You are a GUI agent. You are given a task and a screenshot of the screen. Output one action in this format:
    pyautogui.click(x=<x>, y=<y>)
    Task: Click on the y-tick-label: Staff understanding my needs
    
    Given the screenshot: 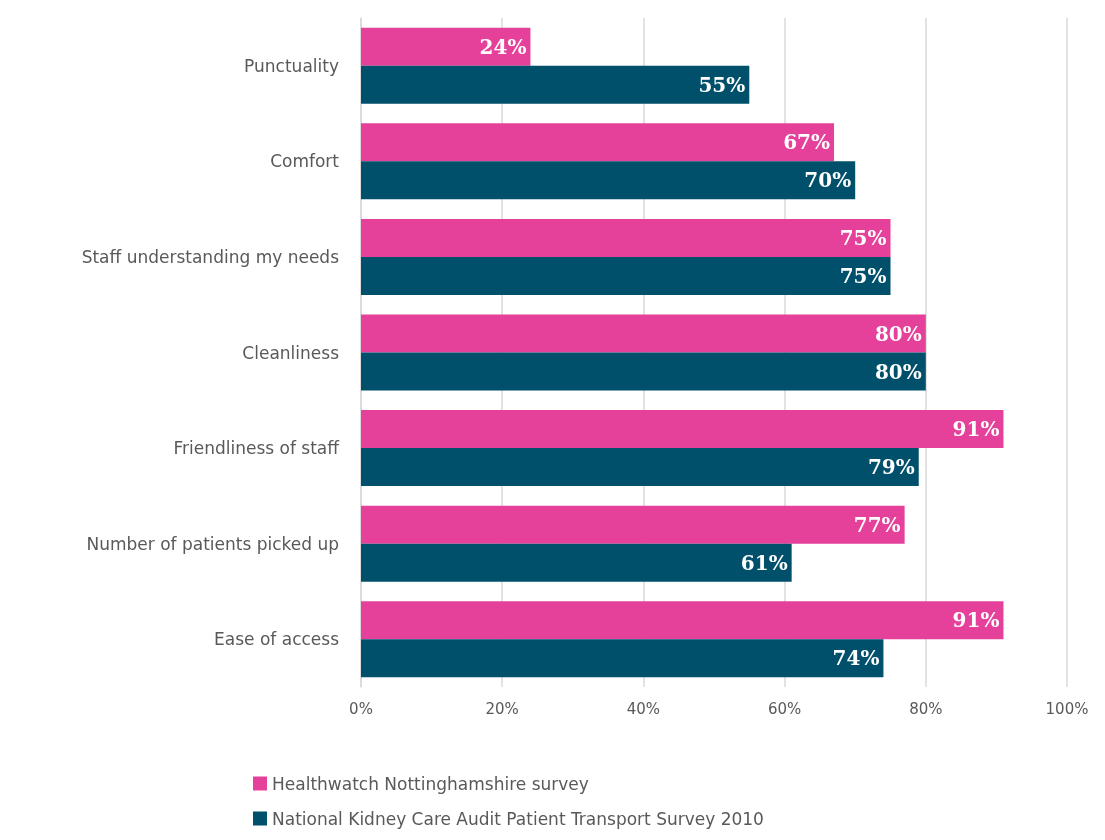 What is the action you would take?
    pyautogui.click(x=210, y=256)
    